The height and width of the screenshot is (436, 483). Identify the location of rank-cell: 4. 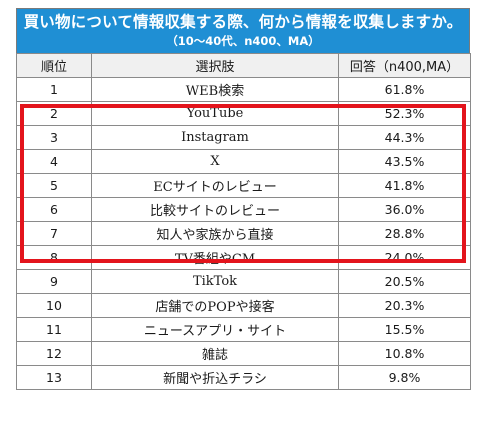
(54, 161).